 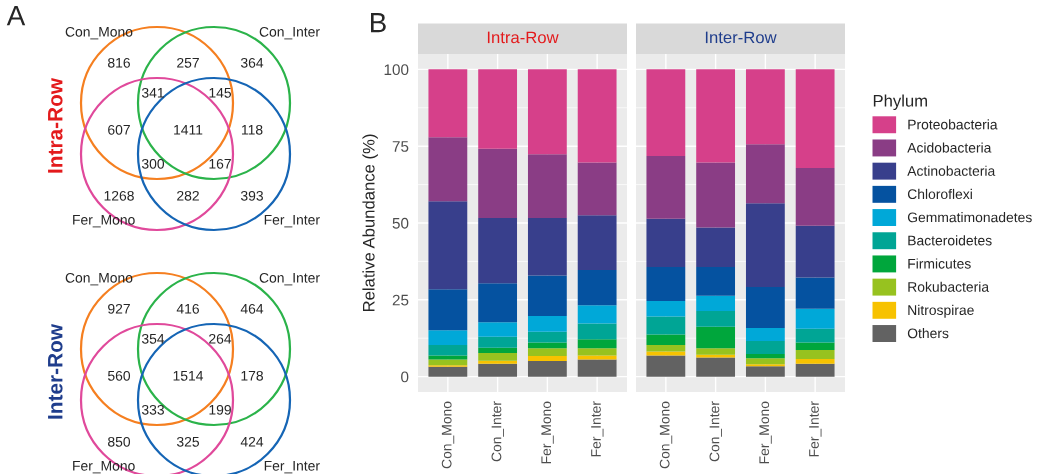 I want to click on text: 145, so click(x=220, y=93).